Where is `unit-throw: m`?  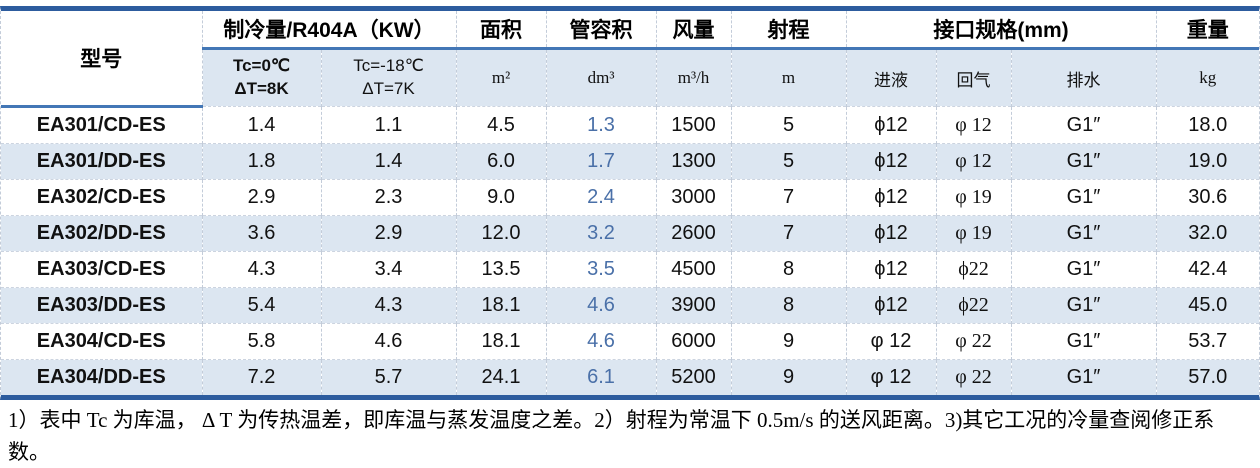 unit-throw: m is located at coordinates (789, 77).